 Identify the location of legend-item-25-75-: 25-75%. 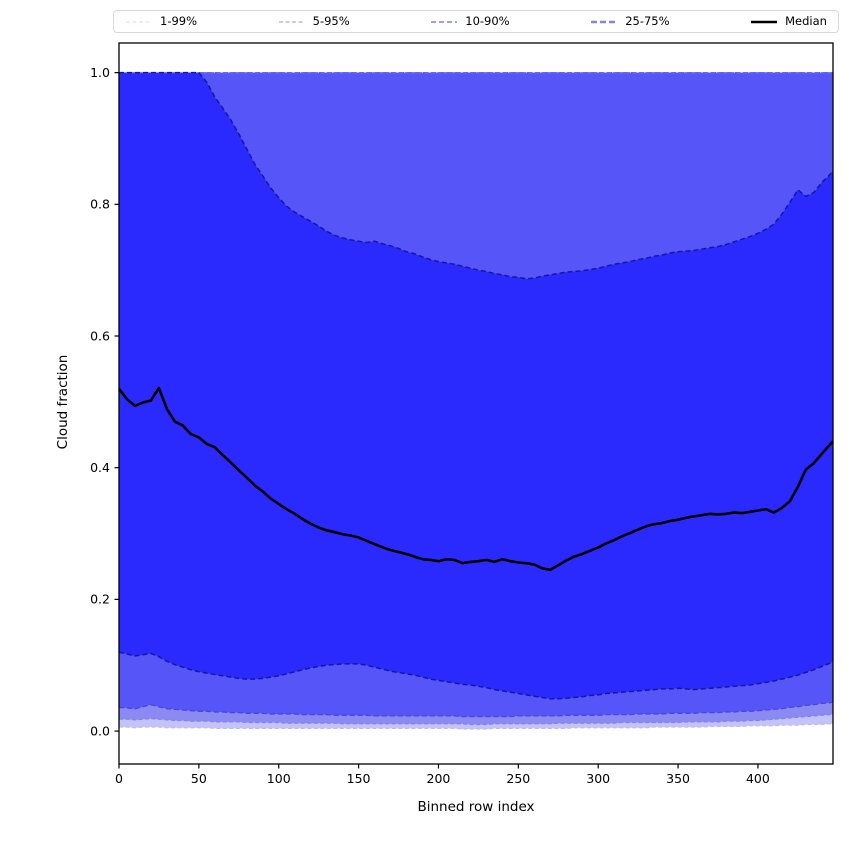
(630, 20).